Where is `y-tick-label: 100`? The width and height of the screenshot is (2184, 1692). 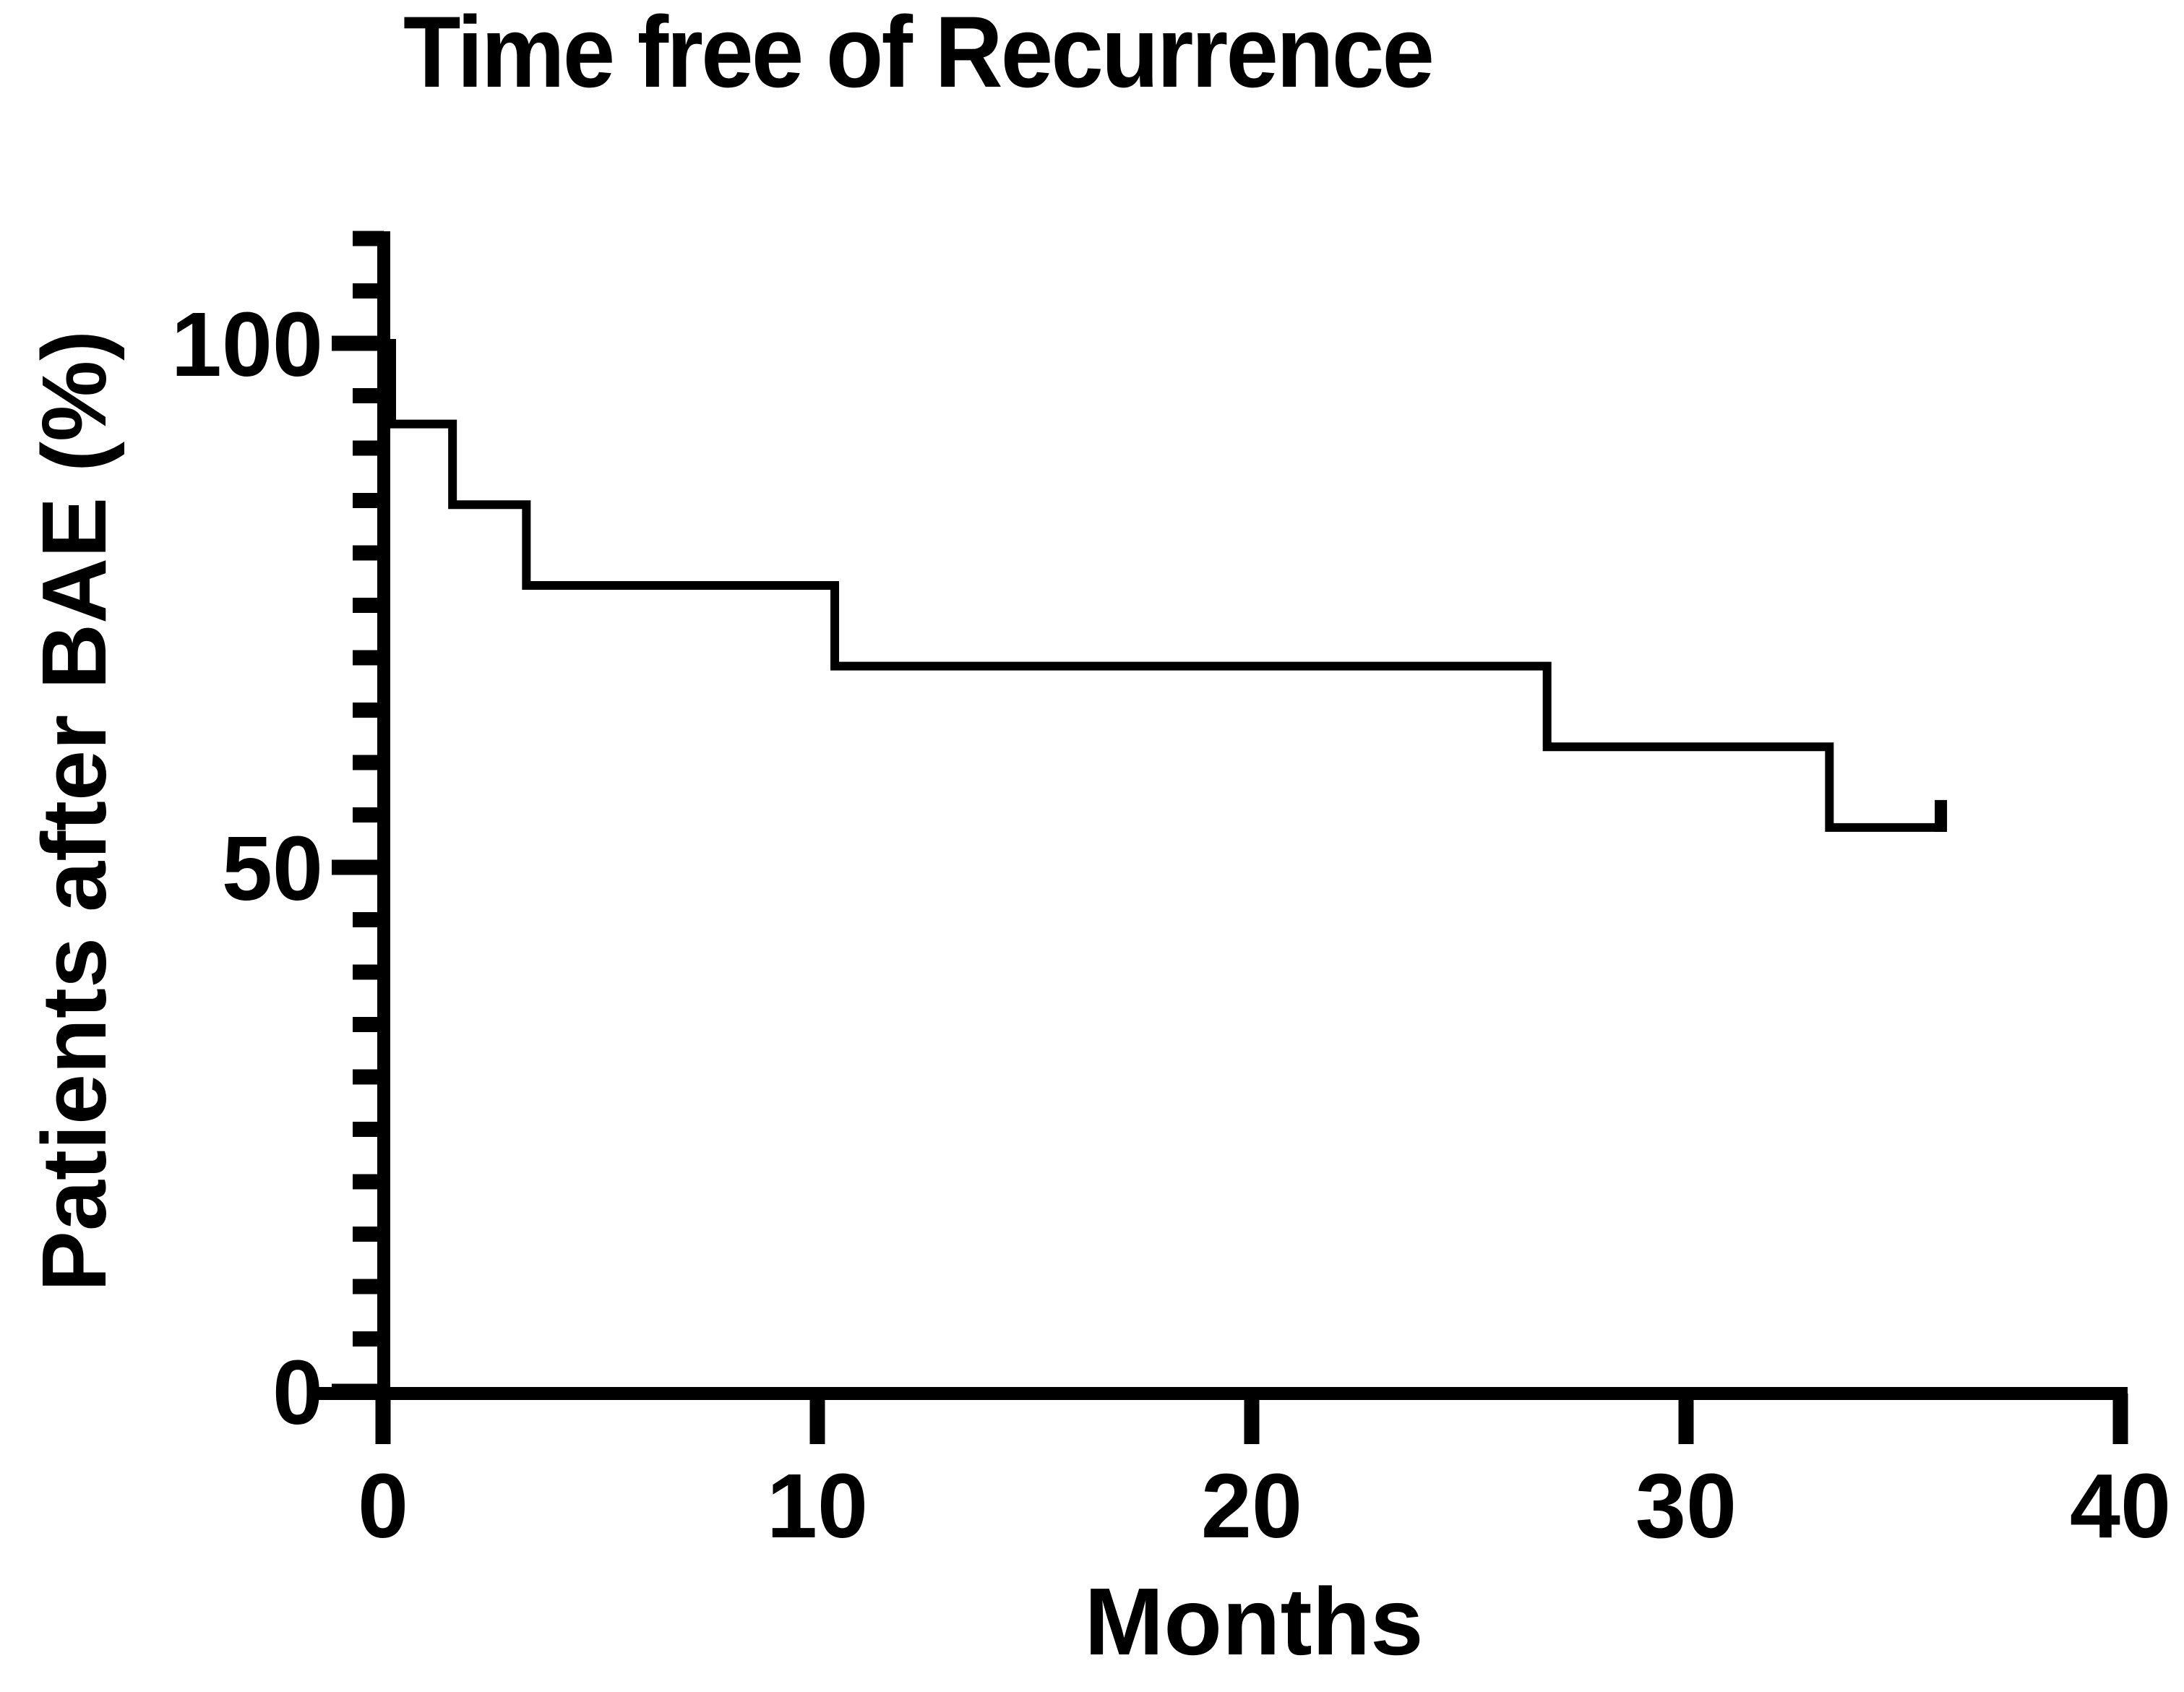
y-tick-label: 100 is located at coordinates (247, 344).